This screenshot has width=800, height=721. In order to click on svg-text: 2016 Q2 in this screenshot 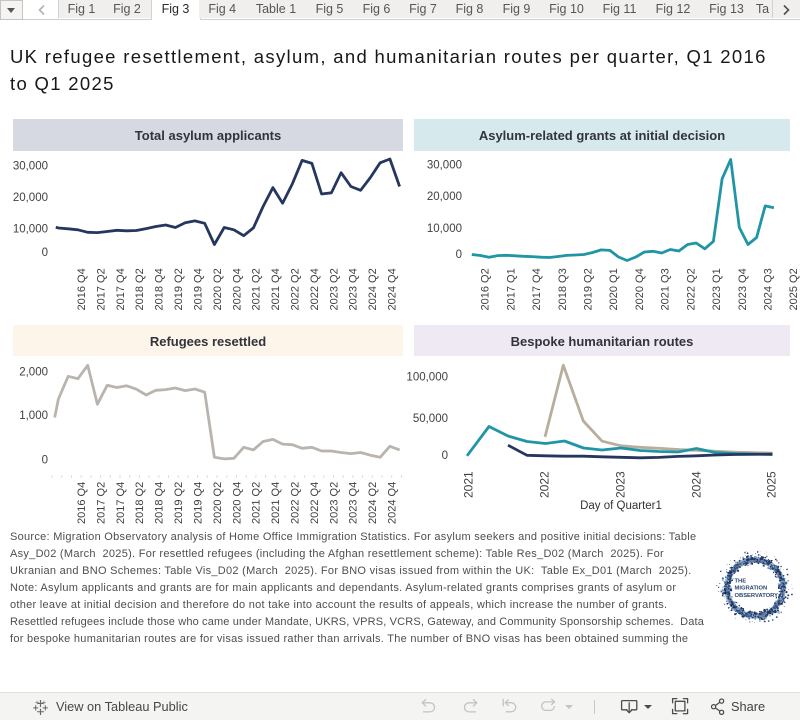, I will do `click(486, 289)`.